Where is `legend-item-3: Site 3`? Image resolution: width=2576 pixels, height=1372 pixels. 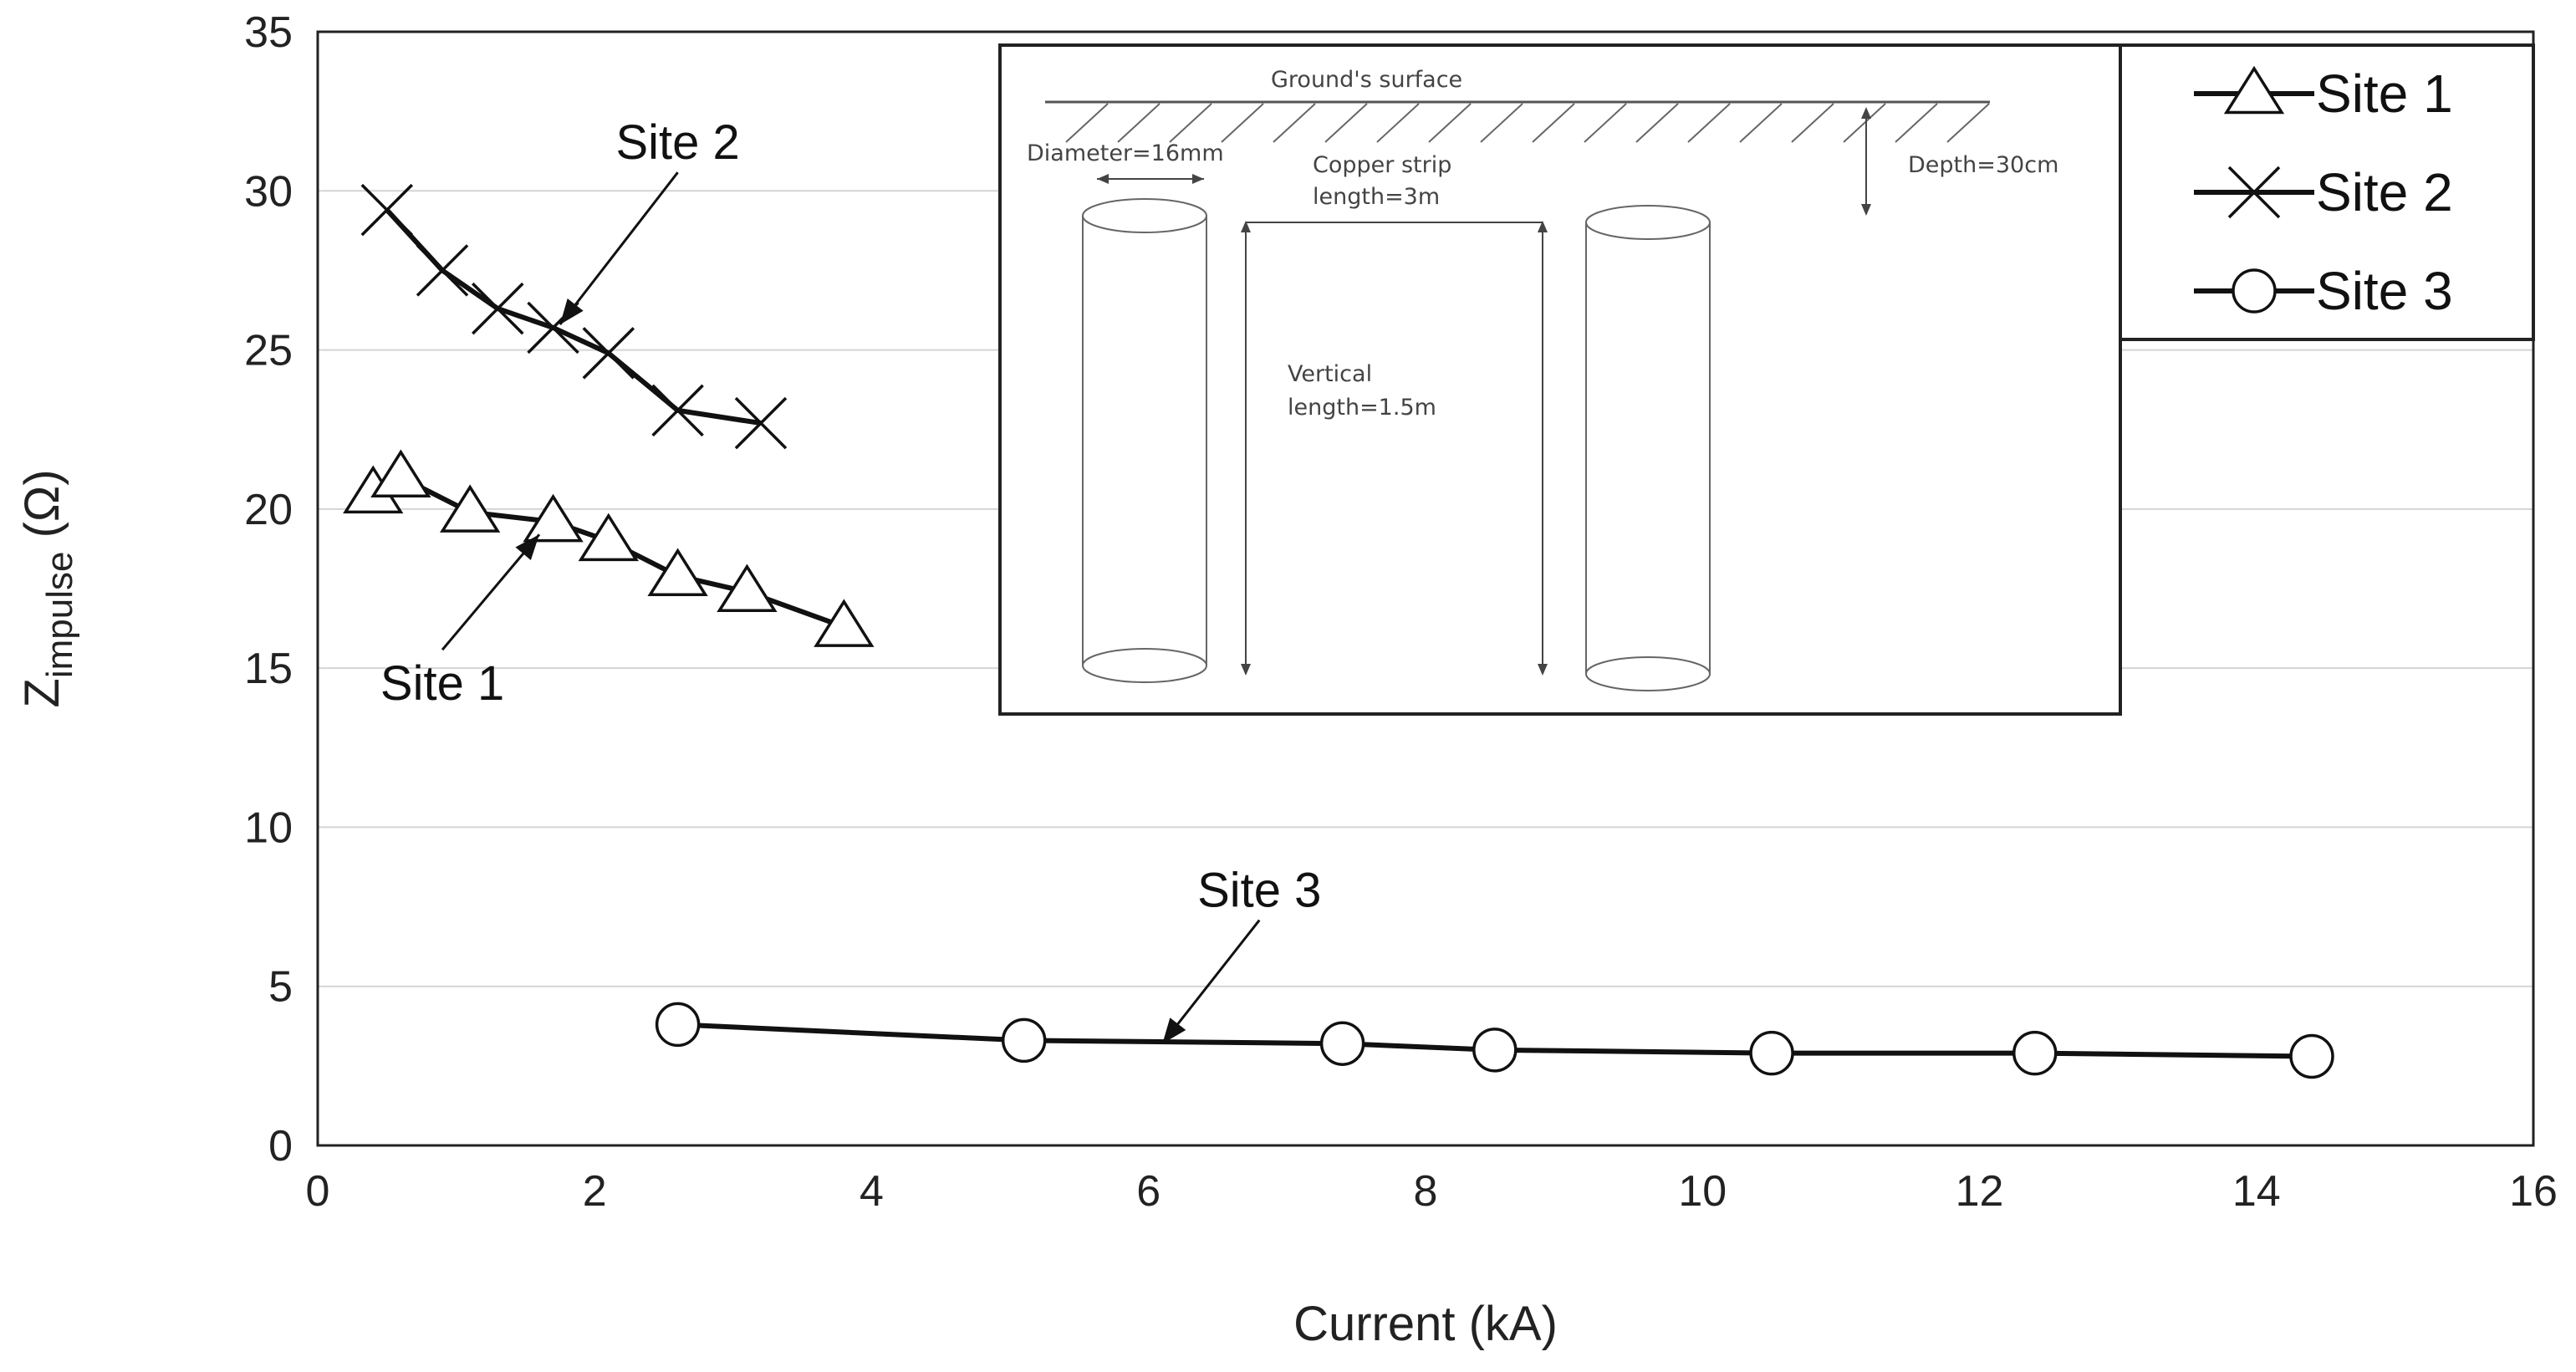
legend-item-3: Site 3 is located at coordinates (2323, 291).